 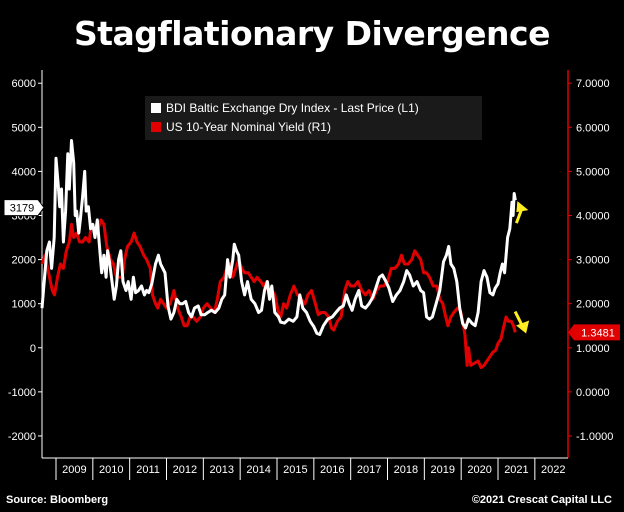 What do you see at coordinates (33, 349) in the screenshot?
I see `left-axis-tick-label: 0` at bounding box center [33, 349].